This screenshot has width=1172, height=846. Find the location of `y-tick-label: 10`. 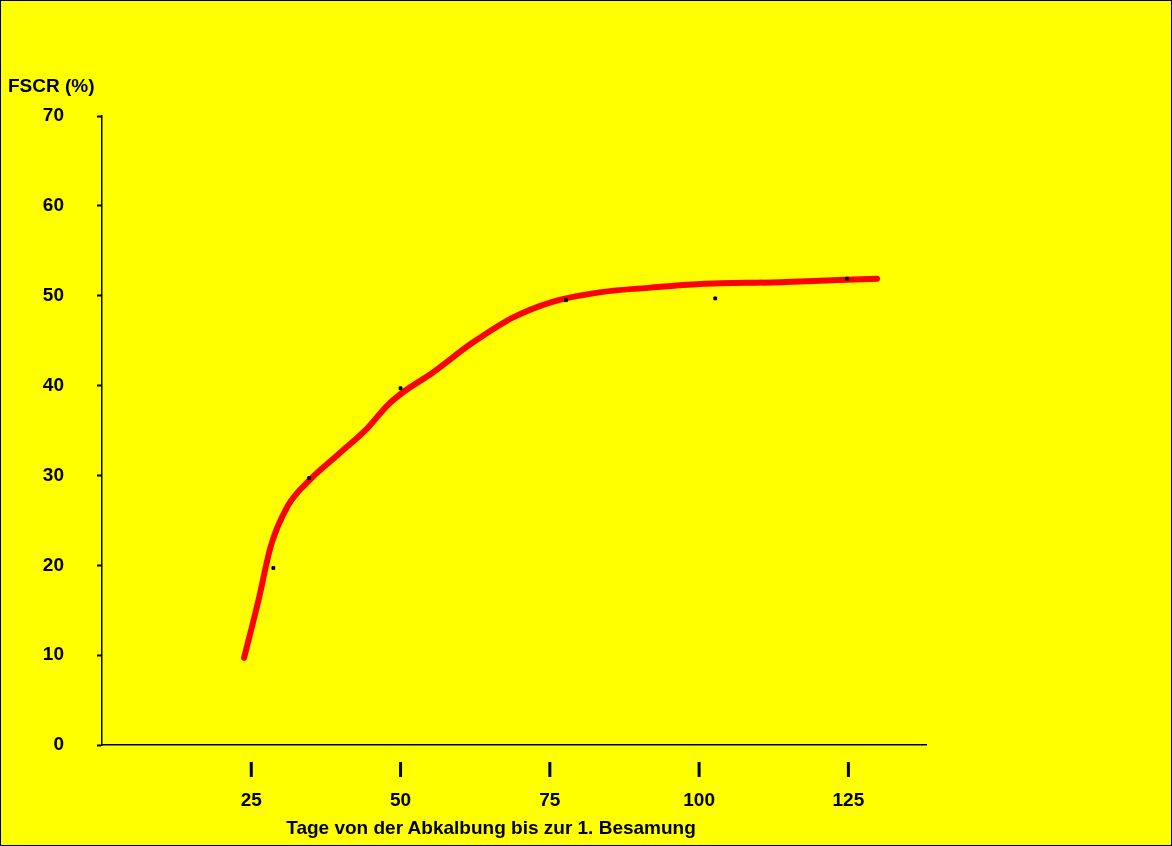

y-tick-label: 10 is located at coordinates (53, 654).